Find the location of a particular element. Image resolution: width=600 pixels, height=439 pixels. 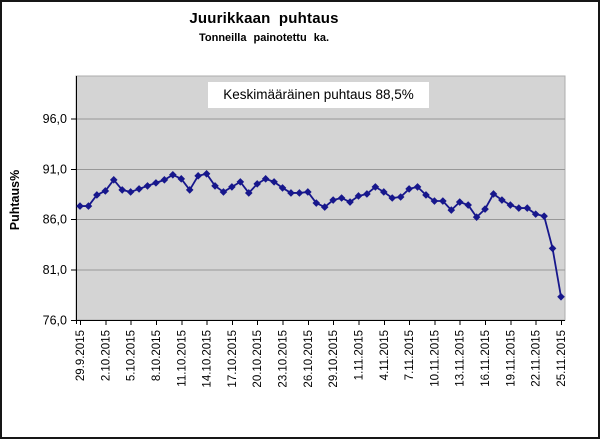

y-tick-label-2: 86,0 is located at coordinates (55, 220).